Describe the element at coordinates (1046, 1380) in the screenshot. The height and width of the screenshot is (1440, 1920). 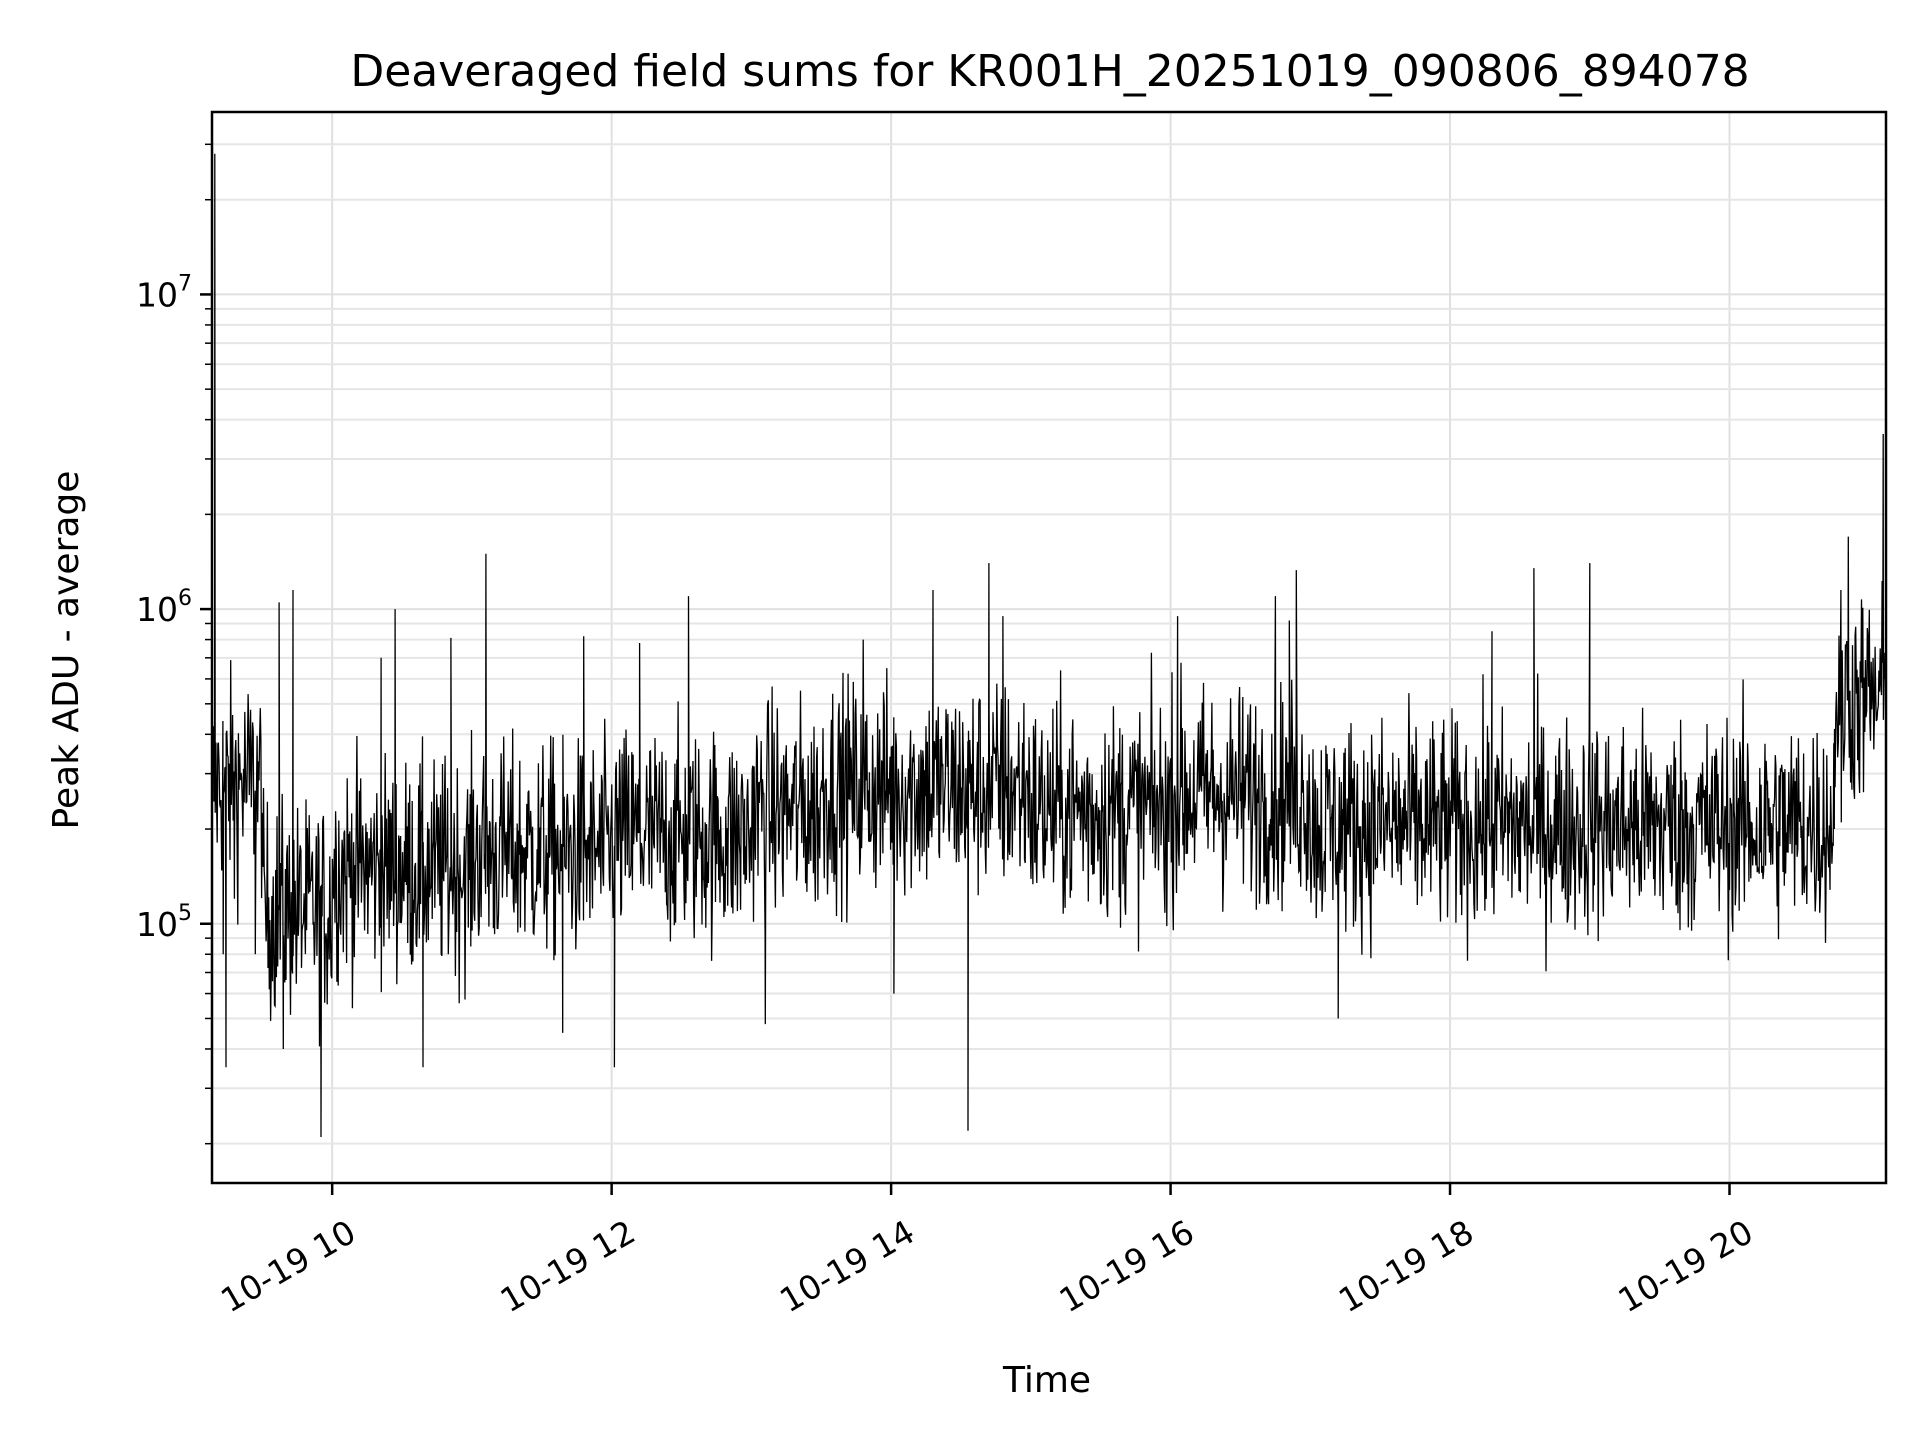
I see `x-axis-label: Time` at that location.